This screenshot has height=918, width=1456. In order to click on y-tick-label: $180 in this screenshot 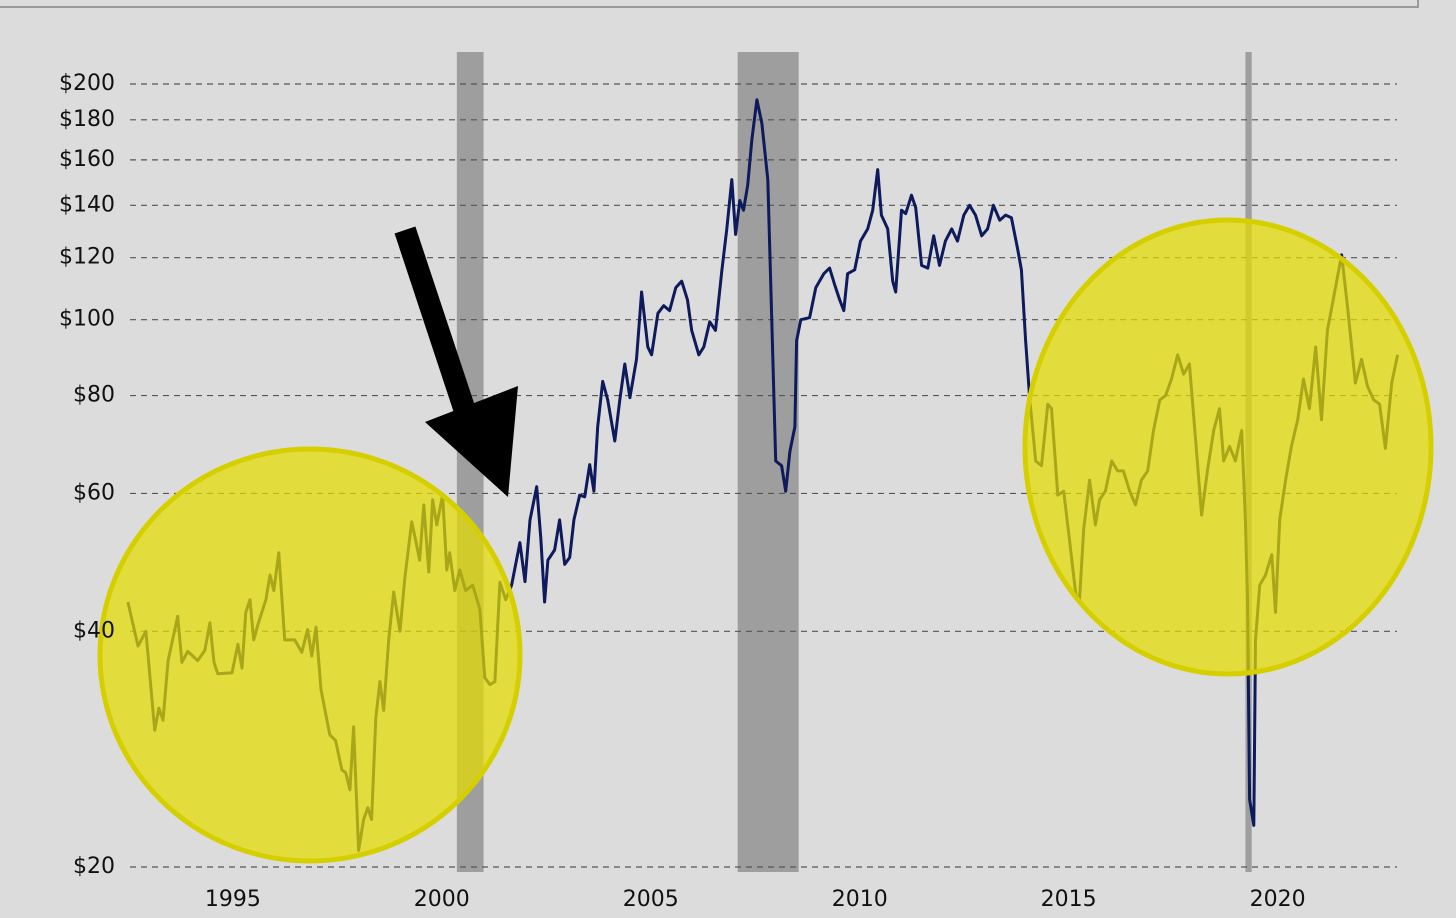, I will do `click(87, 119)`.